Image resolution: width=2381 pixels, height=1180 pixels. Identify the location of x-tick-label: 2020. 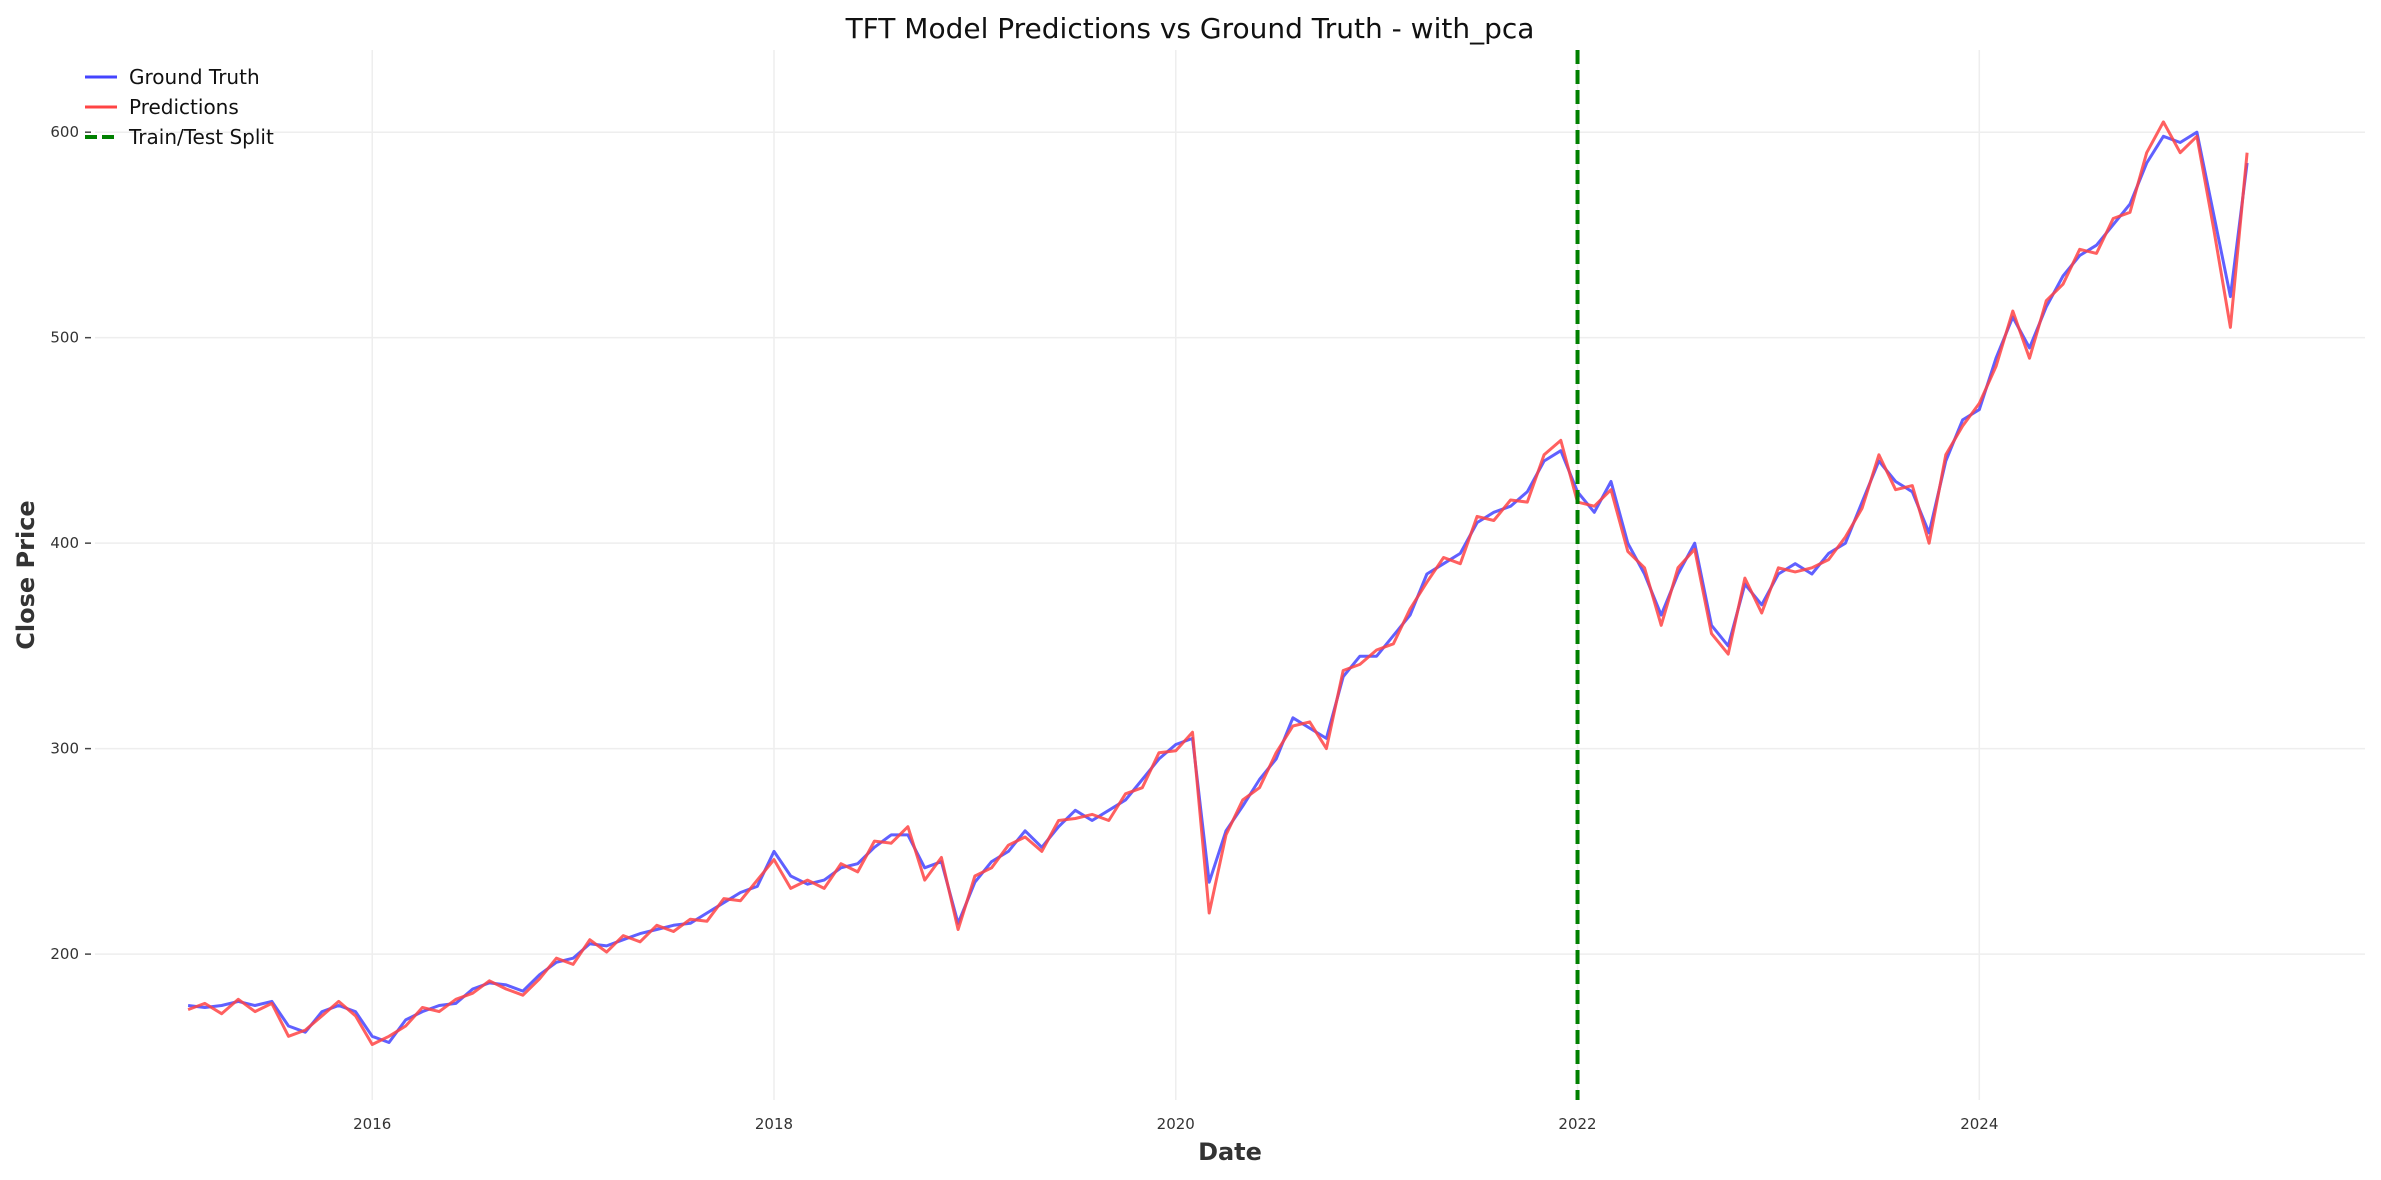
(1176, 1124).